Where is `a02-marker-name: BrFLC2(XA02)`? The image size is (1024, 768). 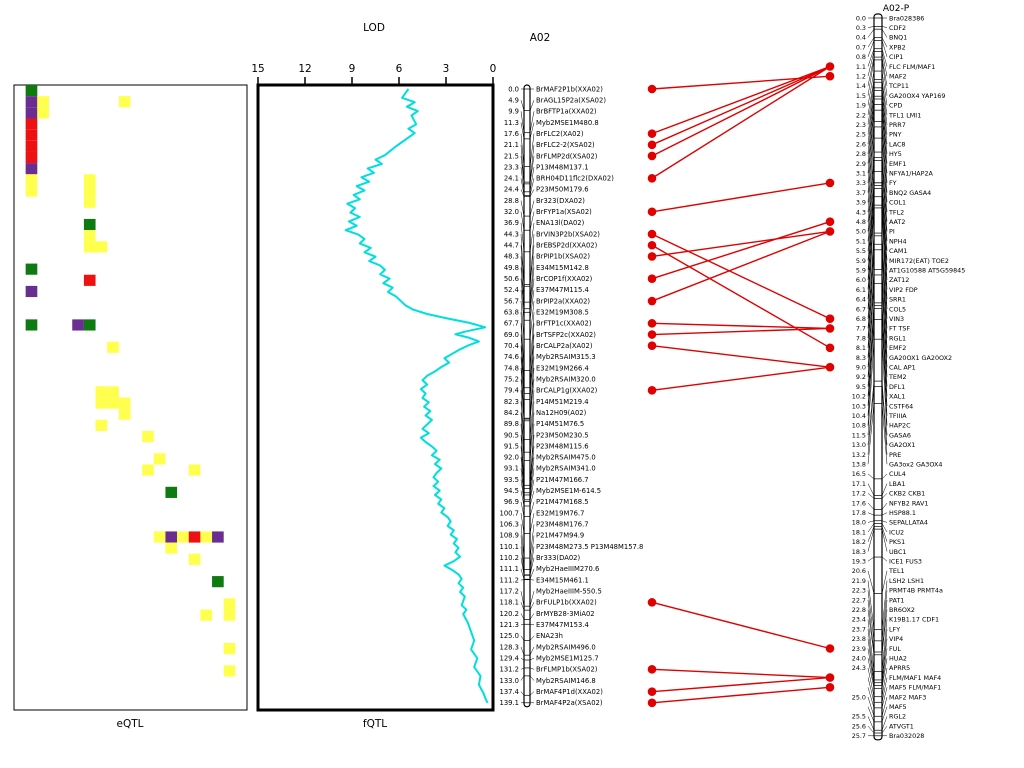 a02-marker-name: BrFLC2(XA02) is located at coordinates (560, 134).